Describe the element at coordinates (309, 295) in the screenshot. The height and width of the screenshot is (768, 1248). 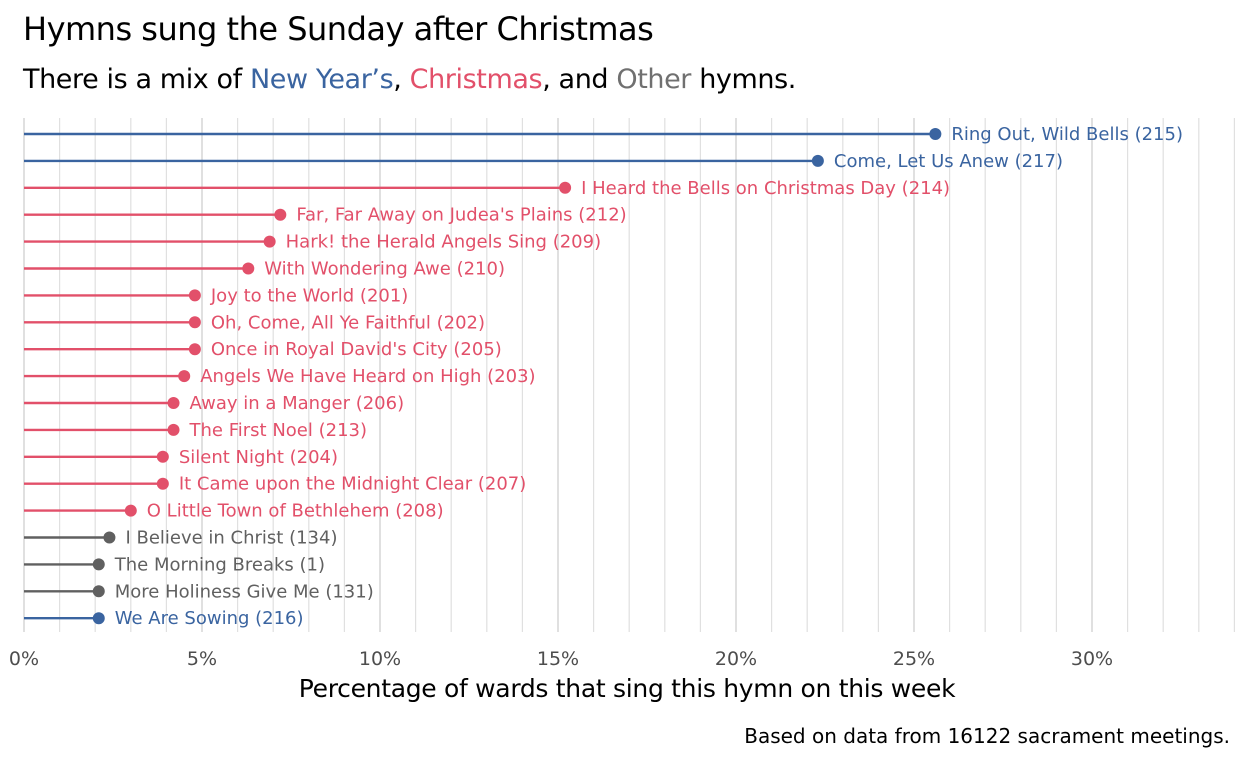
I see `point-label: Joy to the World (201)` at that location.